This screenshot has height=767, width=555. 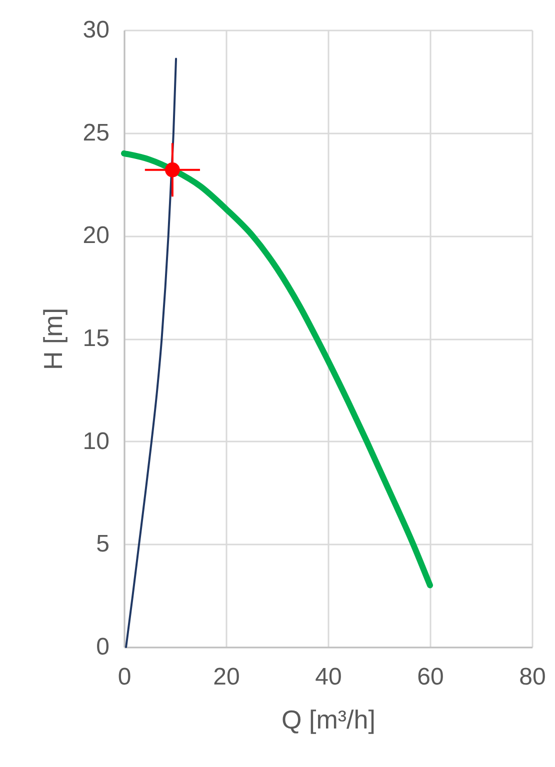 What do you see at coordinates (329, 719) in the screenshot?
I see `x-axis-title: Q [m³/h]` at bounding box center [329, 719].